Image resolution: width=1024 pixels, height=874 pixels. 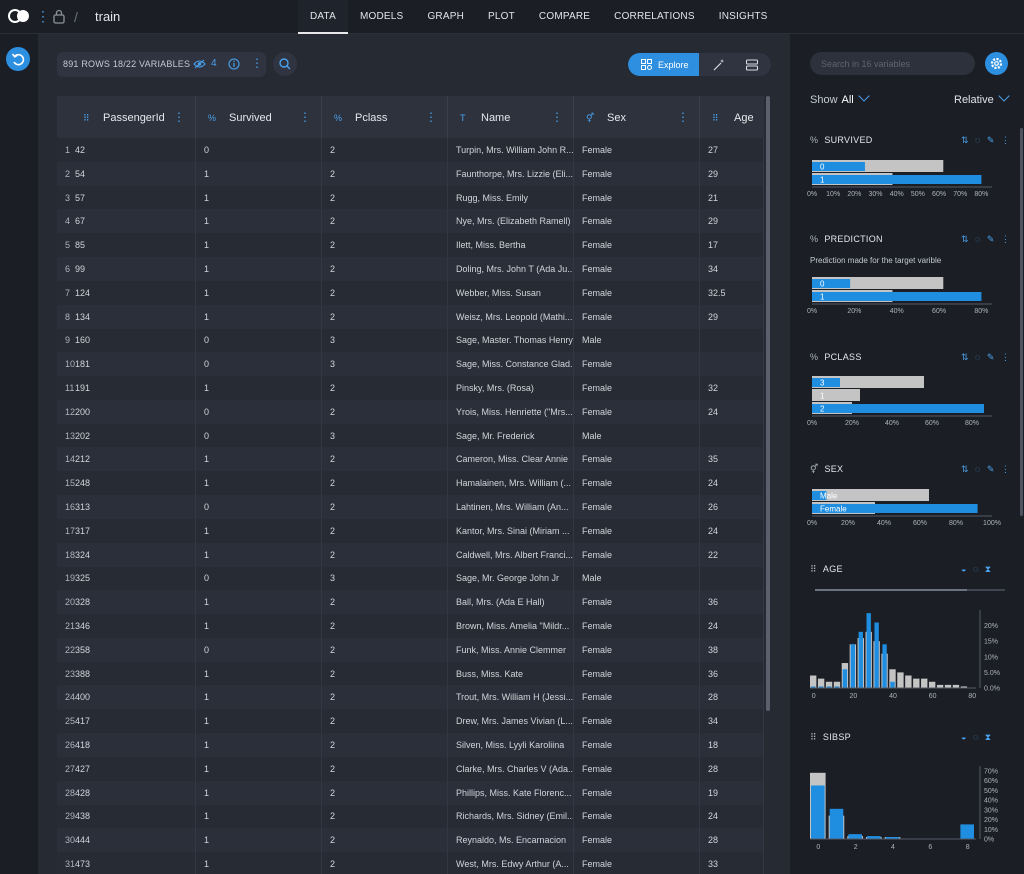 I want to click on tab-insights: INSIGHTS, so click(x=743, y=16).